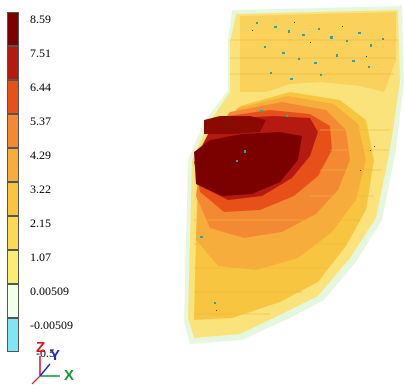  Describe the element at coordinates (69, 375) in the screenshot. I see `axis-x-label: X` at that location.